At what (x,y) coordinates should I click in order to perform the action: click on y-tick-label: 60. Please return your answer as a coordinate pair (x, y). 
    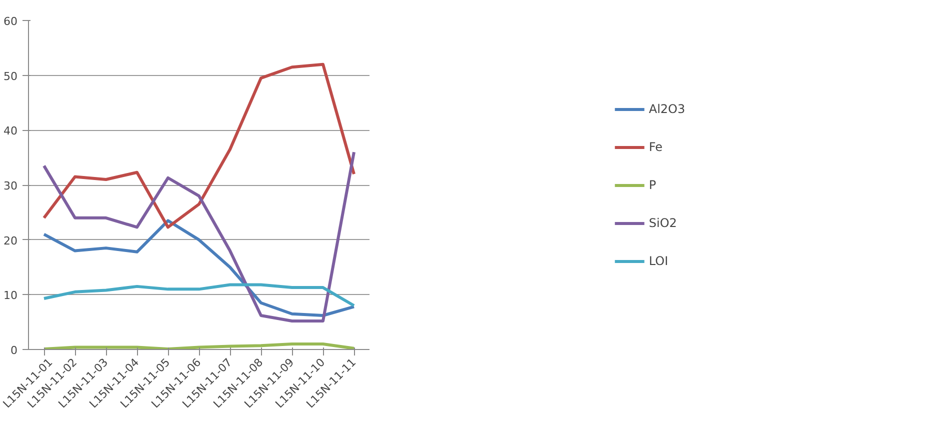
    Looking at the image, I should click on (11, 21).